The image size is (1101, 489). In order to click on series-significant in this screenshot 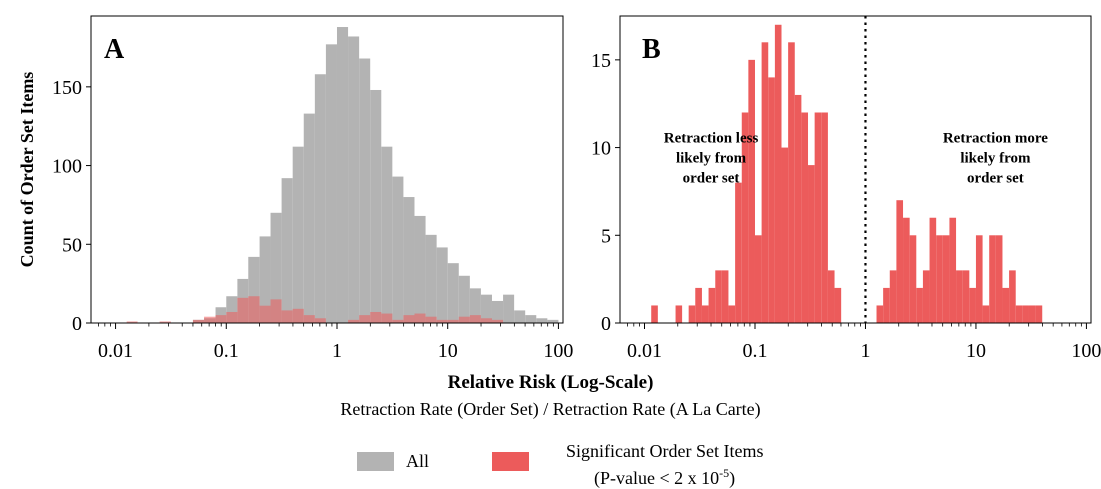, I will do `click(315, 309)`.